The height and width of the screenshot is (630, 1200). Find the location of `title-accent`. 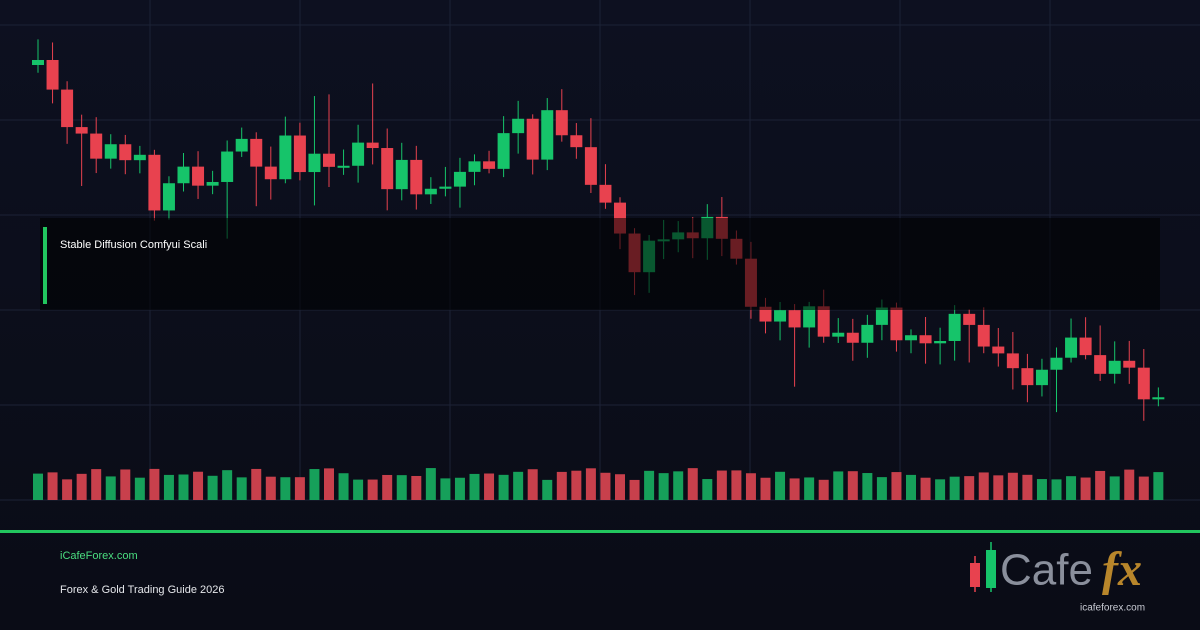

title-accent is located at coordinates (45, 265).